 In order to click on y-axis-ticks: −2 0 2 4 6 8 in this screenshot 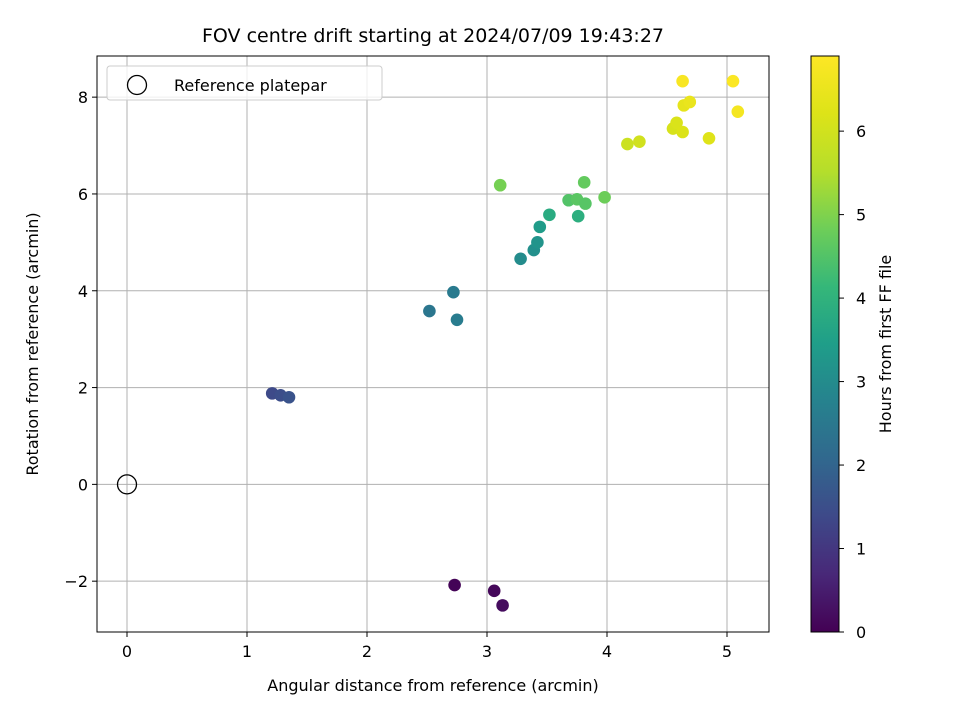, I will do `click(80, 339)`.